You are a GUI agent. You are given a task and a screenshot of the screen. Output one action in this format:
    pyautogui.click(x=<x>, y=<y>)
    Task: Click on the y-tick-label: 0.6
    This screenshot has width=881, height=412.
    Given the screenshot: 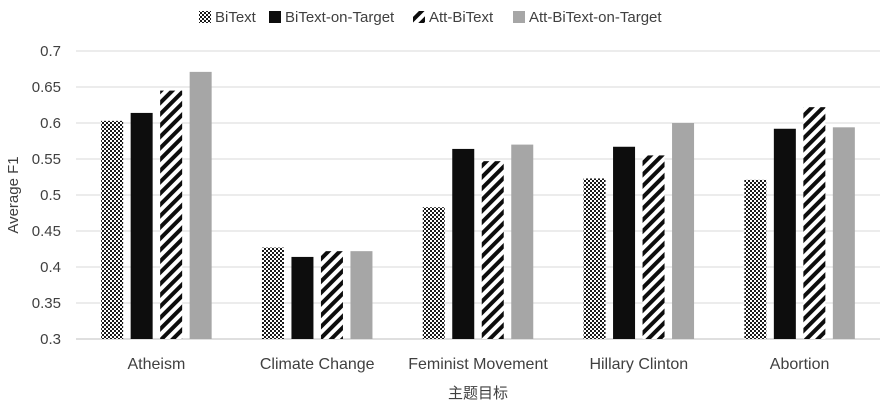 What is the action you would take?
    pyautogui.click(x=50, y=123)
    